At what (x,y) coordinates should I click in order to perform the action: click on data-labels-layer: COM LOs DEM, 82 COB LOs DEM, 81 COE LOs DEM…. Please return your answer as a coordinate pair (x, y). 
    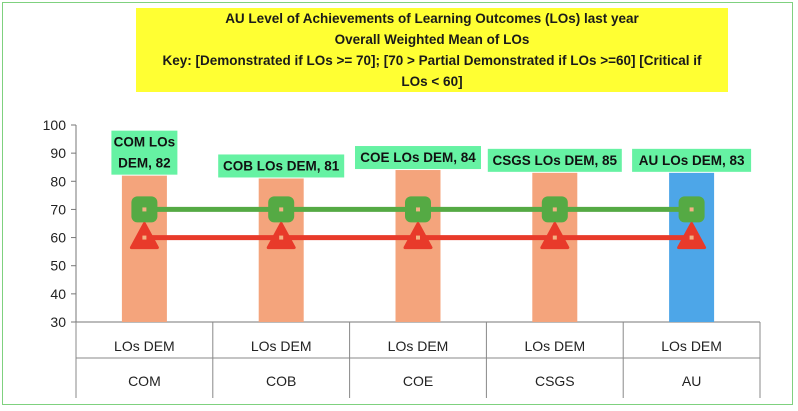
    Looking at the image, I should click on (431, 154).